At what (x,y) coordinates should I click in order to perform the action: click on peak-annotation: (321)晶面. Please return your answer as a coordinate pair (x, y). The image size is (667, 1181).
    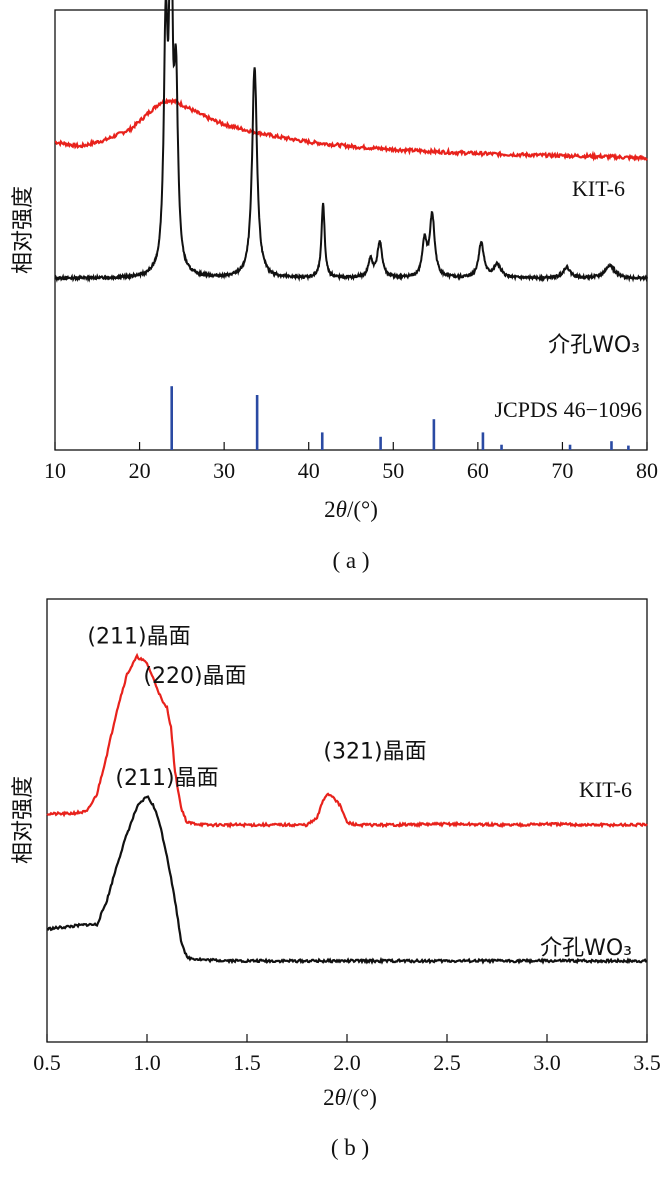
    Looking at the image, I should click on (374, 751).